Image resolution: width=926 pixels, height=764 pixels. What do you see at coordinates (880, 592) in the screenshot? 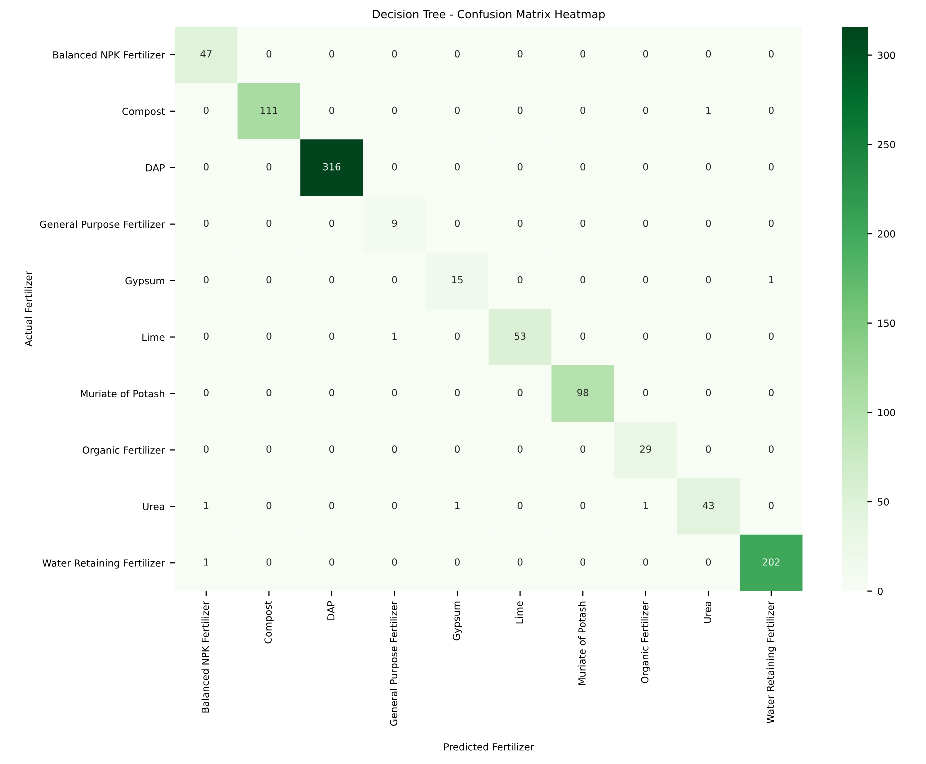
I see `color-bar-label: 0` at bounding box center [880, 592].